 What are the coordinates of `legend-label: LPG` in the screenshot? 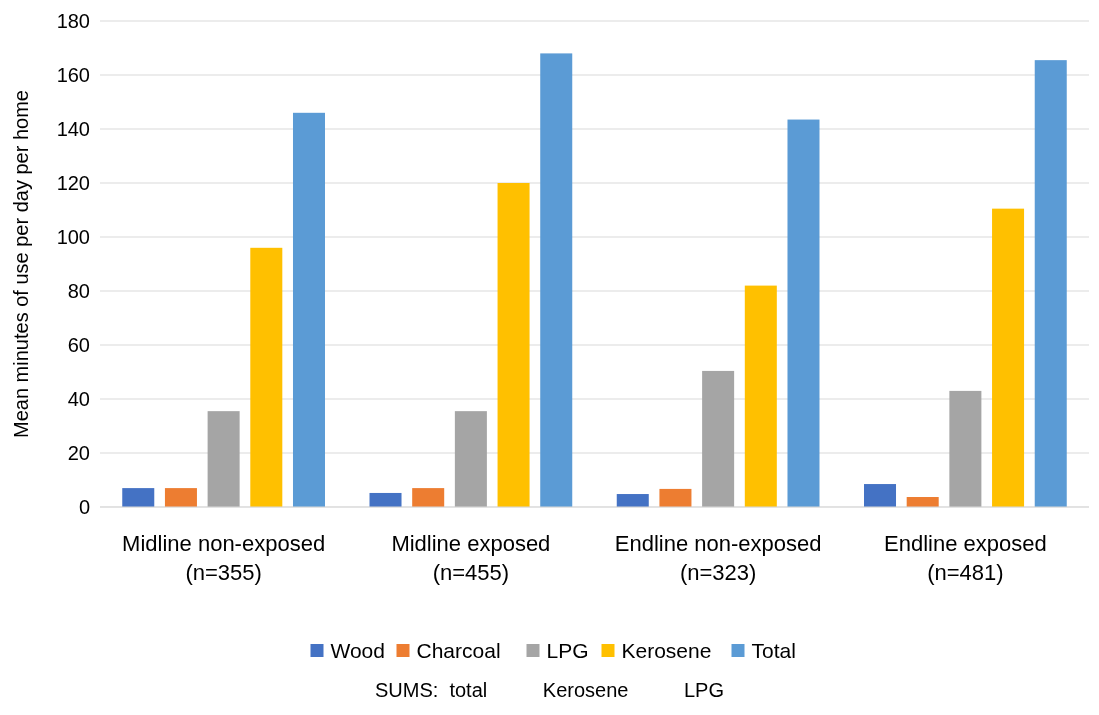 It's located at (567, 651).